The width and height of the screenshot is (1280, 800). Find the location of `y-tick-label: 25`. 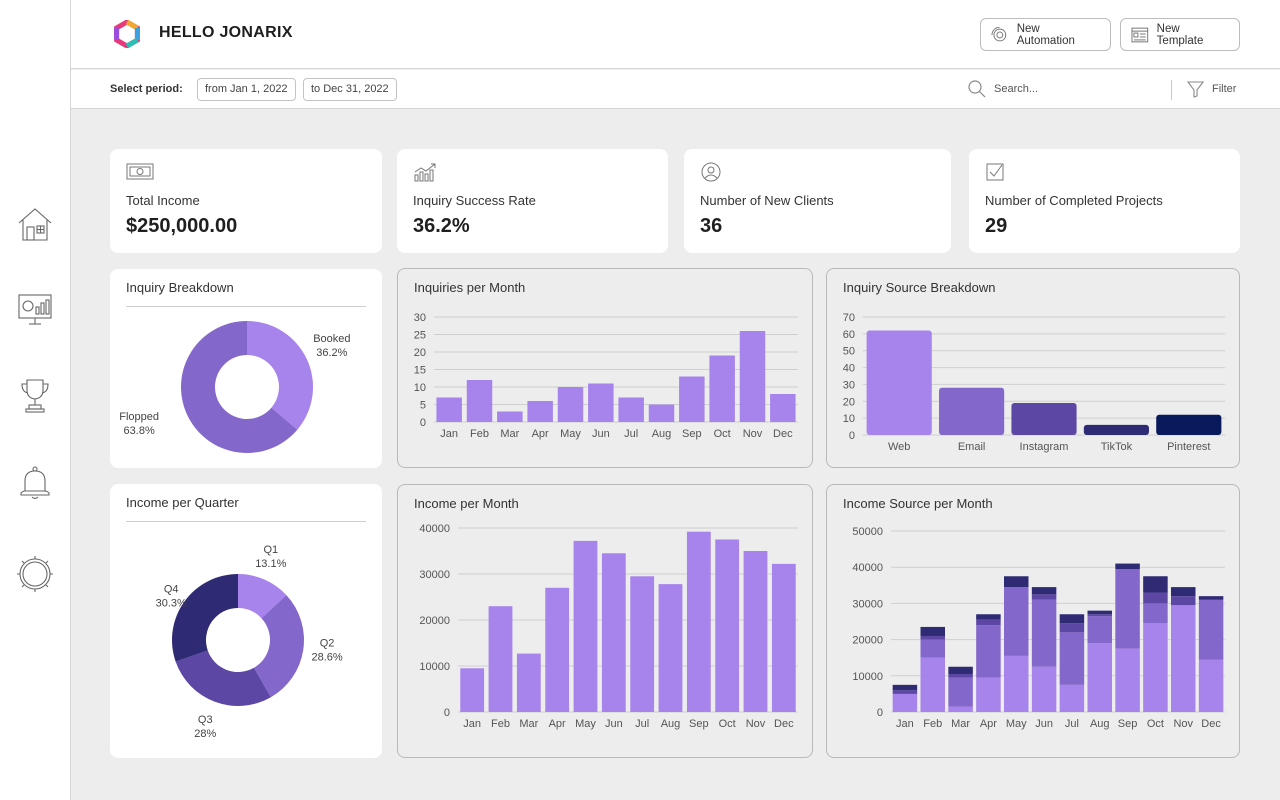

y-tick-label: 25 is located at coordinates (420, 336).